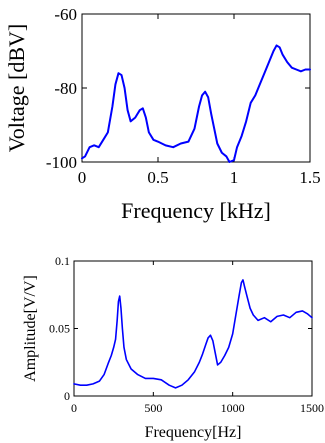  I want to click on chart-0-x-tick-label: 0.5, so click(157, 177).